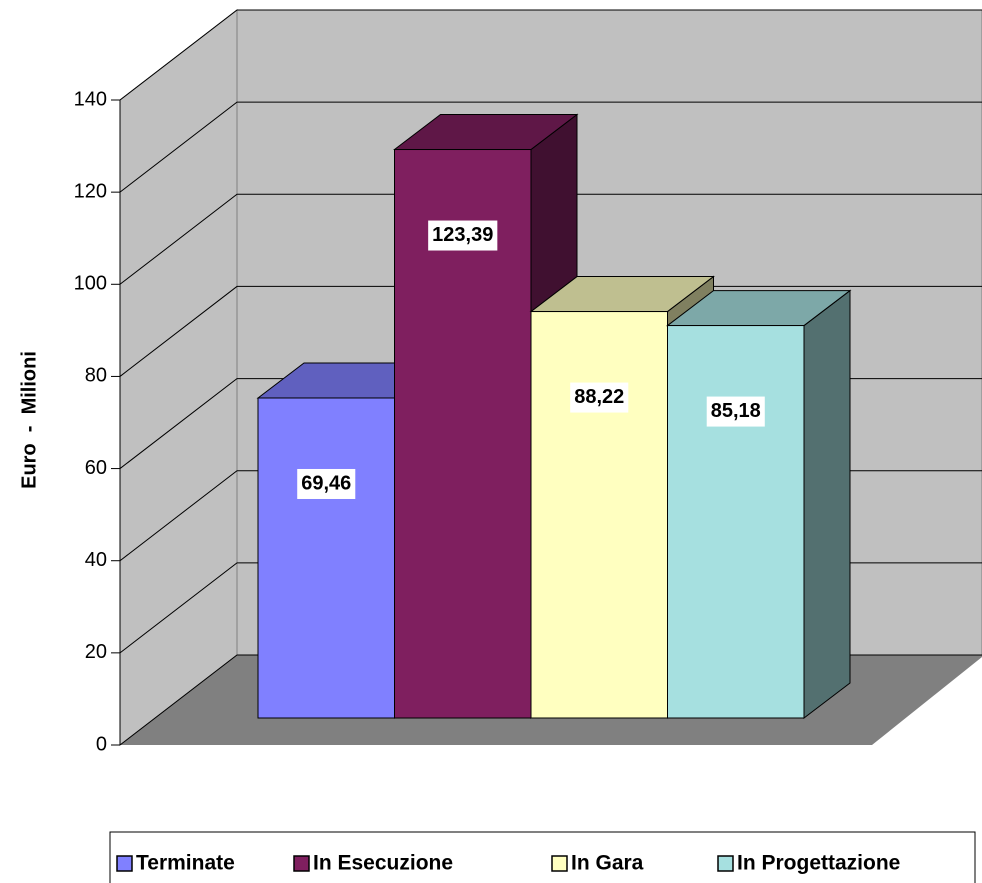 Image resolution: width=982 pixels, height=883 pixels. I want to click on value-label: 85,18, so click(736, 411).